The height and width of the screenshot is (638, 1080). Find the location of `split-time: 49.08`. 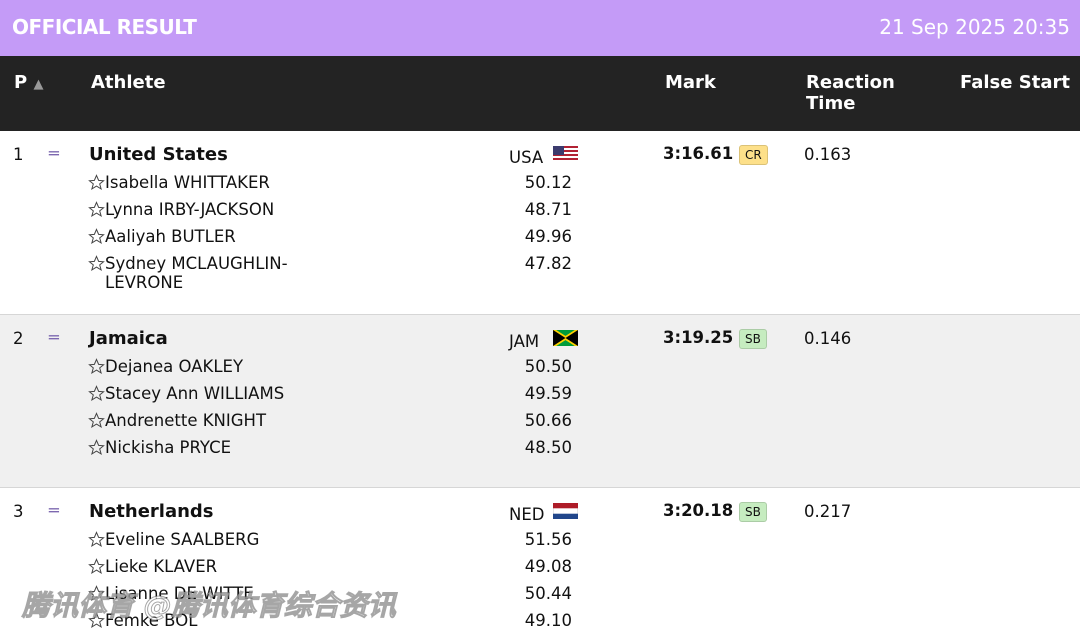

split-time: 49.08 is located at coordinates (548, 566).